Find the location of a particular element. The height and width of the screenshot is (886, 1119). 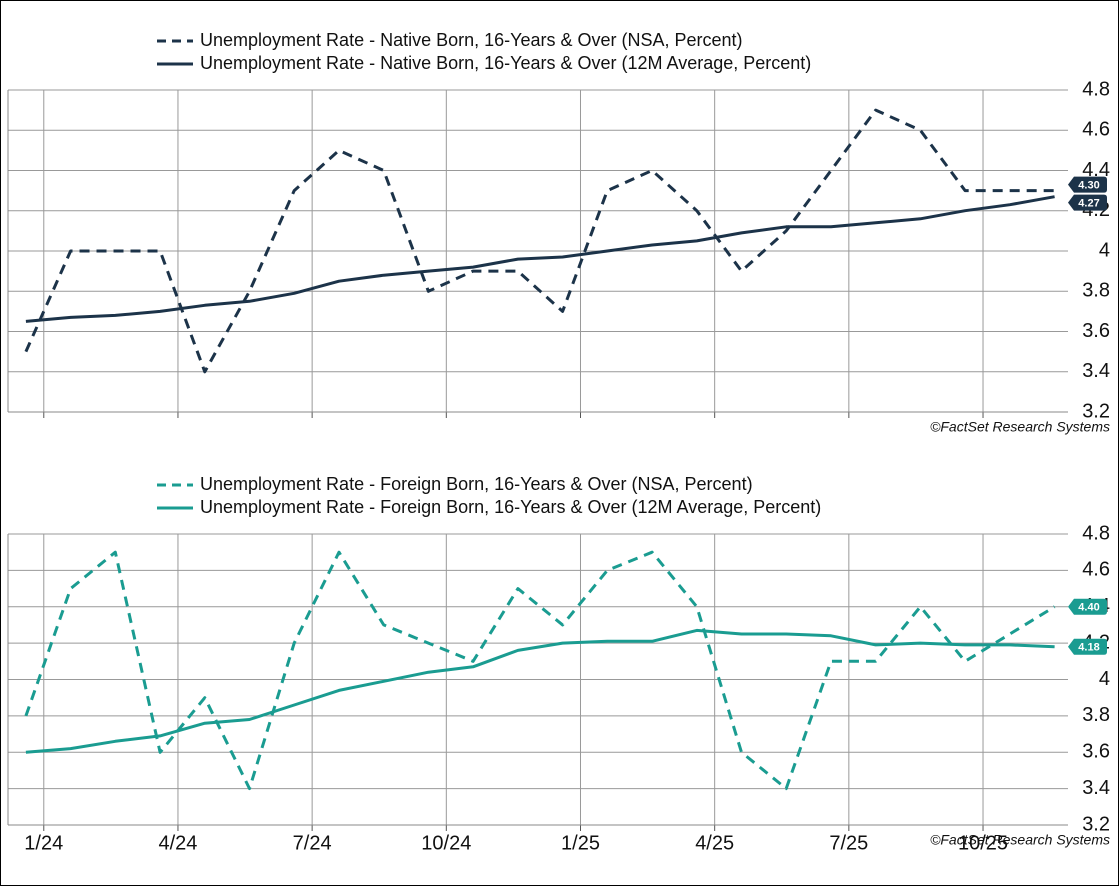

value-label: 4.18 is located at coordinates (1088, 648).